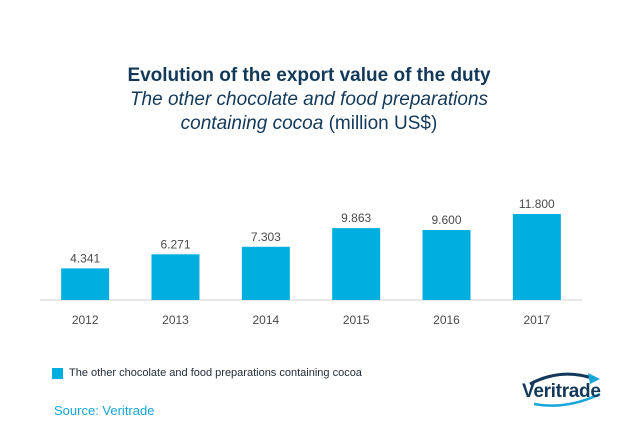 The height and width of the screenshot is (430, 618). Describe the element at coordinates (536, 257) in the screenshot. I see `bar-2017` at that location.